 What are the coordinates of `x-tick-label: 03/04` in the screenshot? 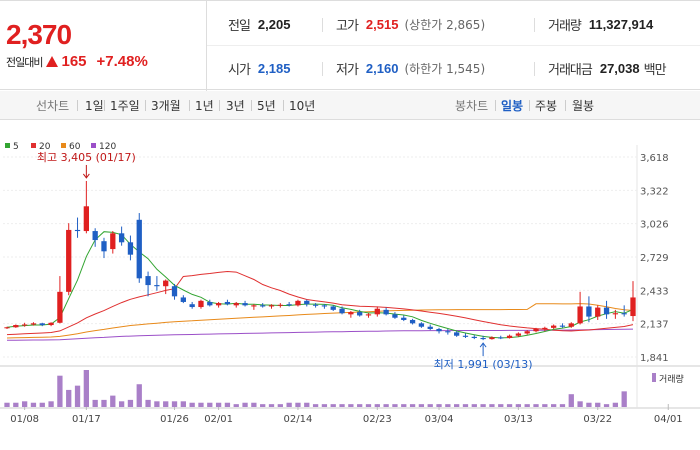 It's located at (439, 419).